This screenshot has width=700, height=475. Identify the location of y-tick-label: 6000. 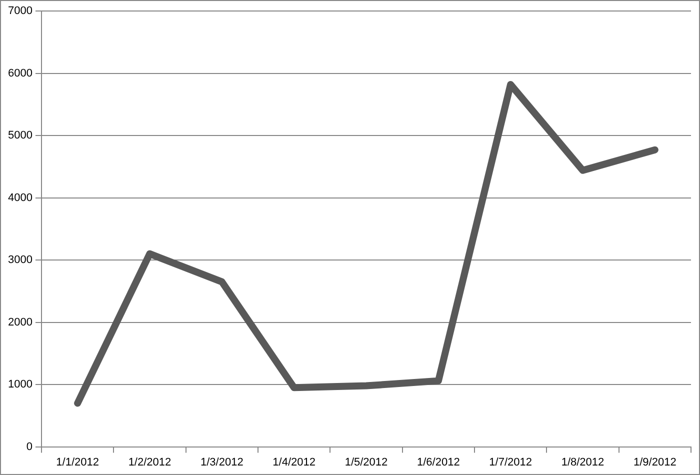
(20, 73).